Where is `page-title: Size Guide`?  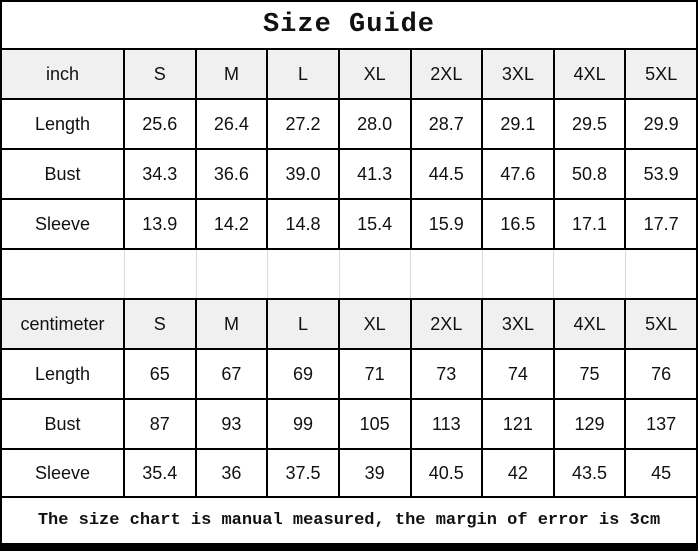 page-title: Size Guide is located at coordinates (349, 25).